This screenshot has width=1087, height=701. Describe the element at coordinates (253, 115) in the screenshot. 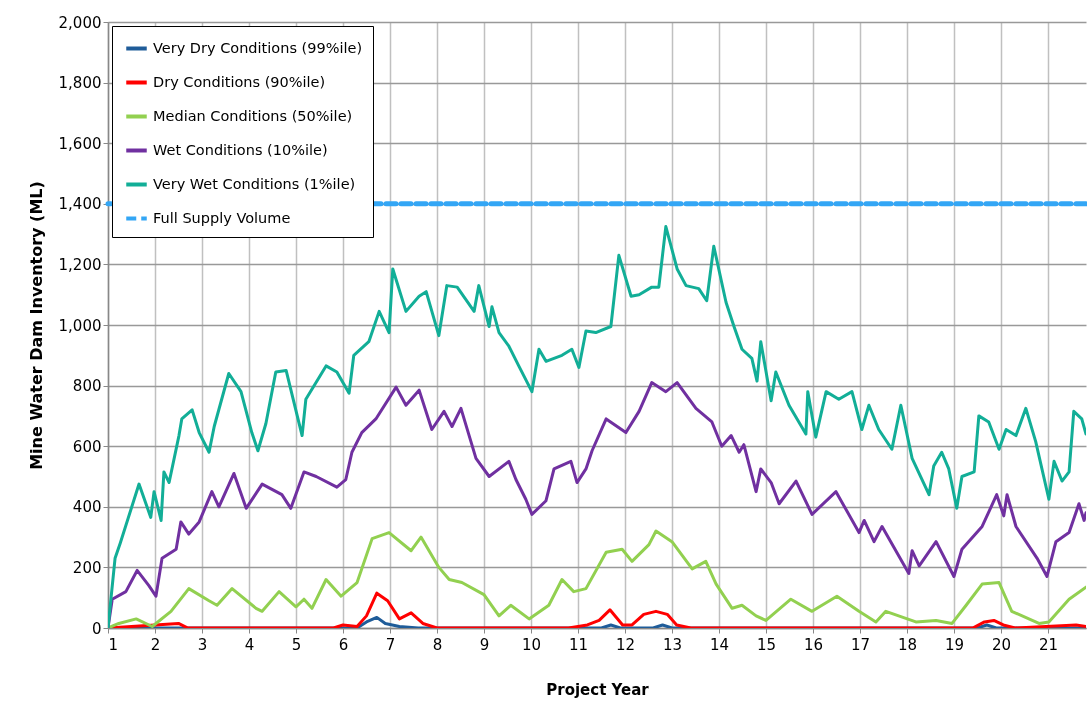

I see `legend-label: Median Conditions (50%ile)` at that location.